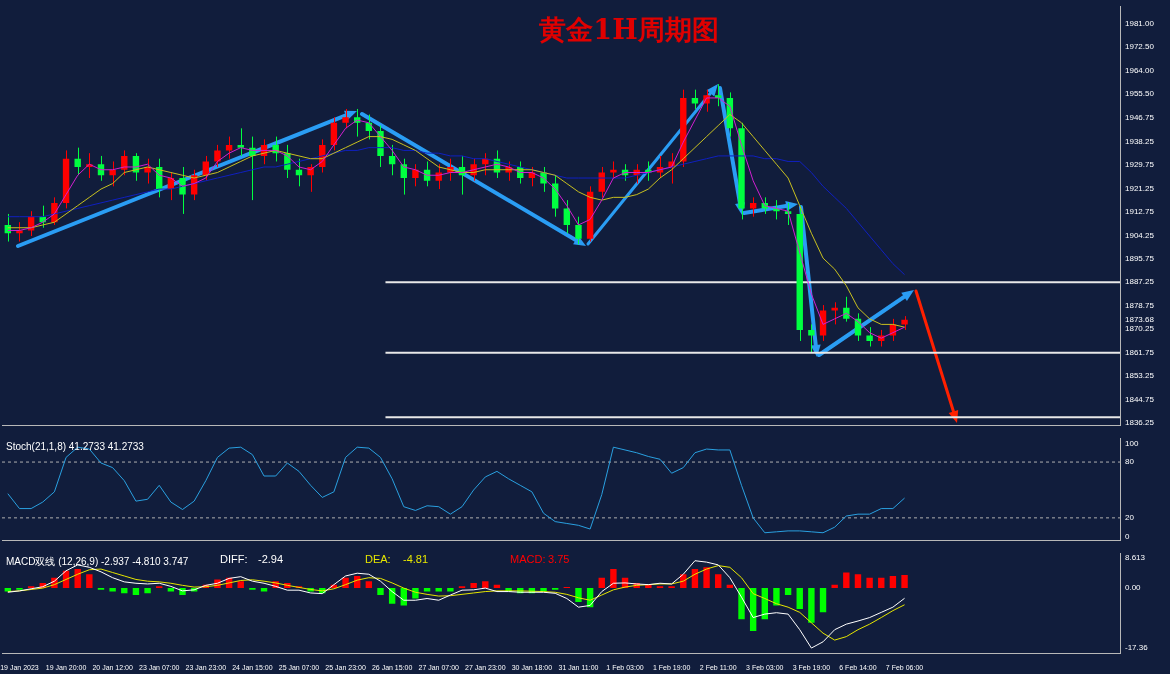  I want to click on y-tick-label: 1929.75, so click(1140, 165).